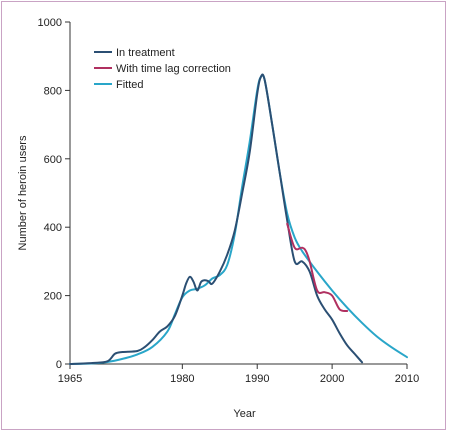  What do you see at coordinates (332, 379) in the screenshot?
I see `x-tick-label: 2000` at bounding box center [332, 379].